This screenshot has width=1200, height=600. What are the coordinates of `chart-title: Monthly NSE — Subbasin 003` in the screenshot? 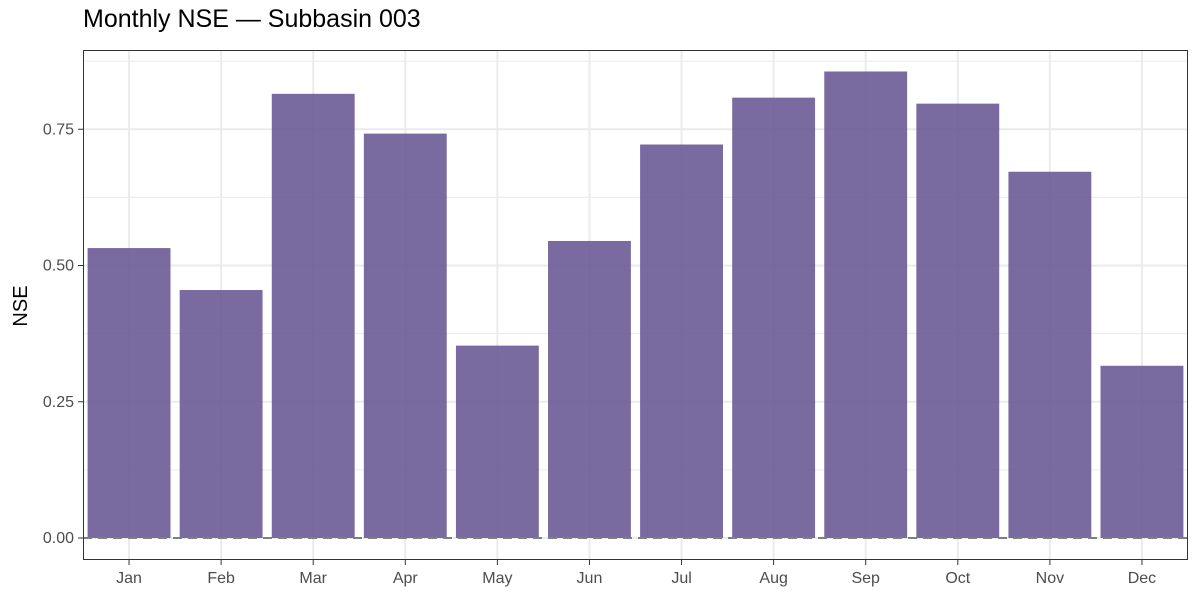 It's located at (252, 19).